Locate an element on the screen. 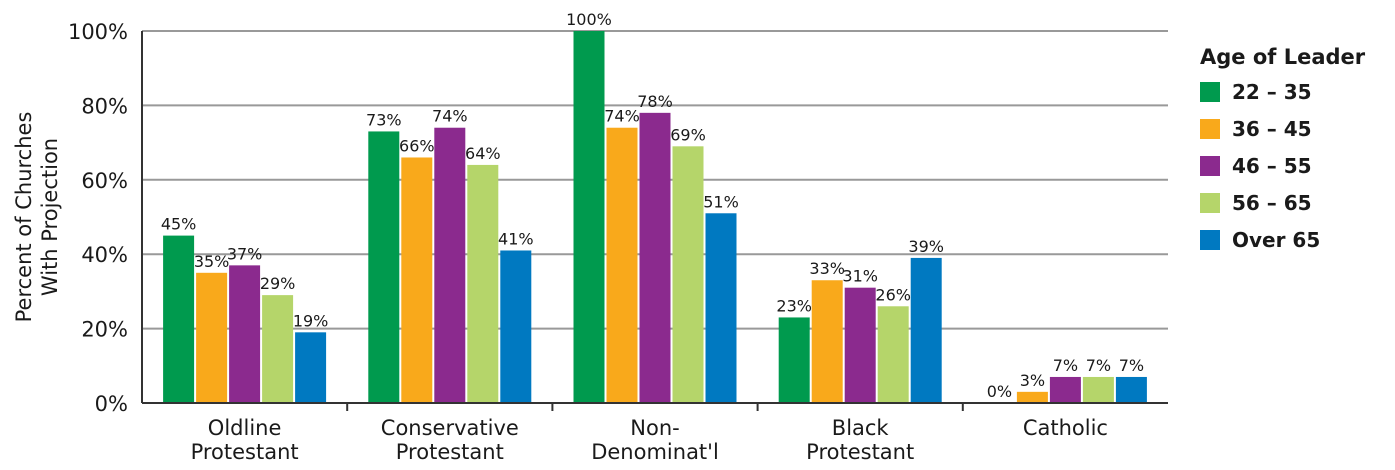 The image size is (1395, 470). data-label: 100% is located at coordinates (589, 19).